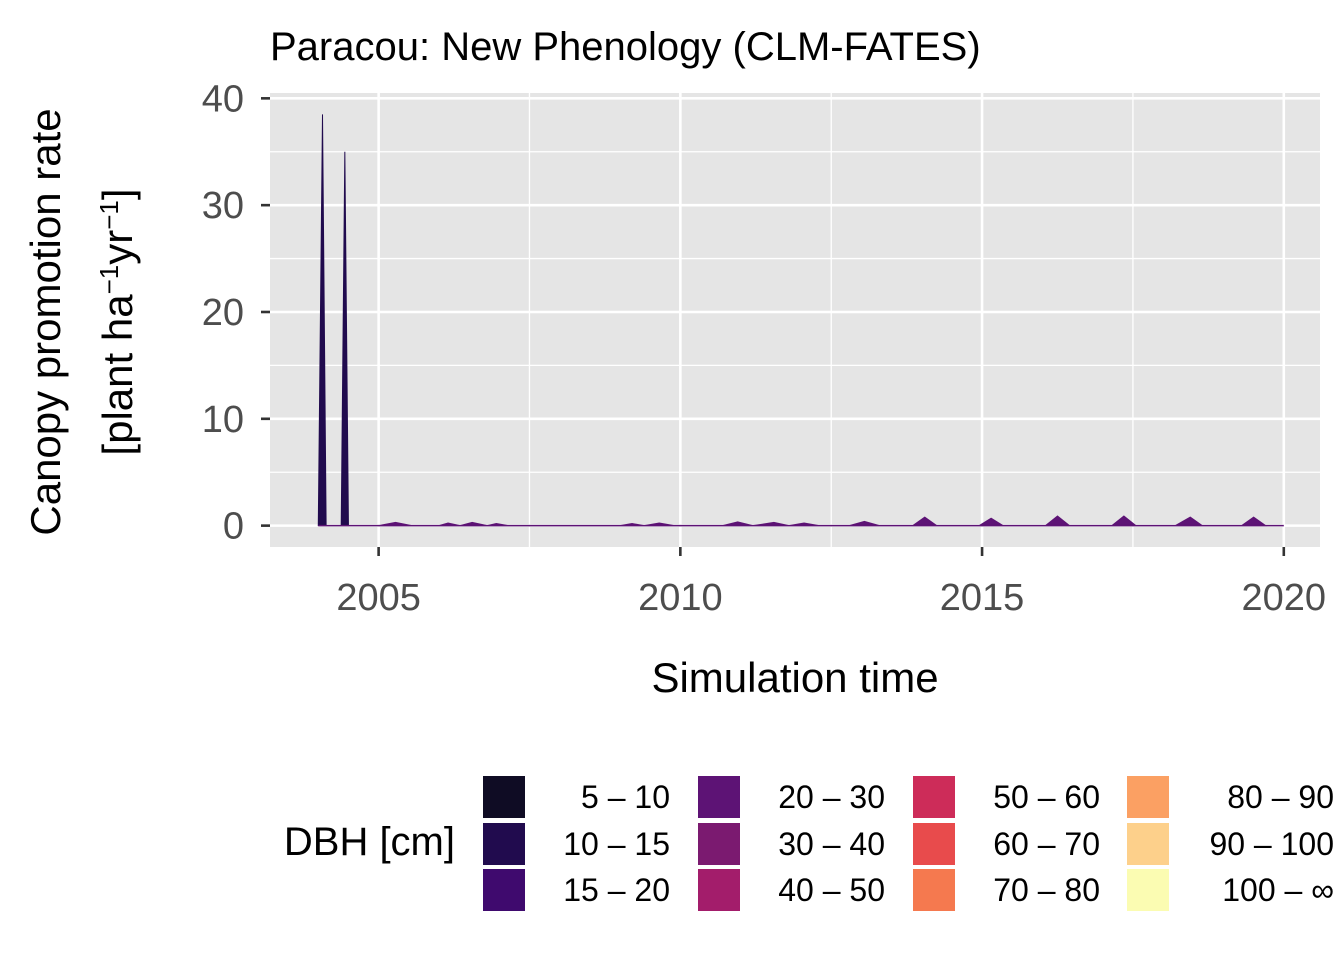 The height and width of the screenshot is (960, 1344). Describe the element at coordinates (794, 677) in the screenshot. I see `x-axis-title: Simulation time` at that location.